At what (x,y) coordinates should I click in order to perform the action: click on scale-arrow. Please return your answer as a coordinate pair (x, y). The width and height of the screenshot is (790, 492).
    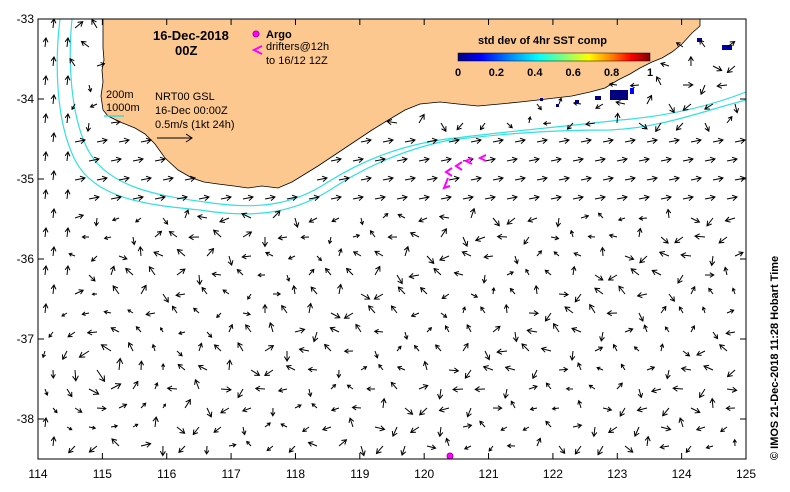
    Looking at the image, I should click on (175, 138).